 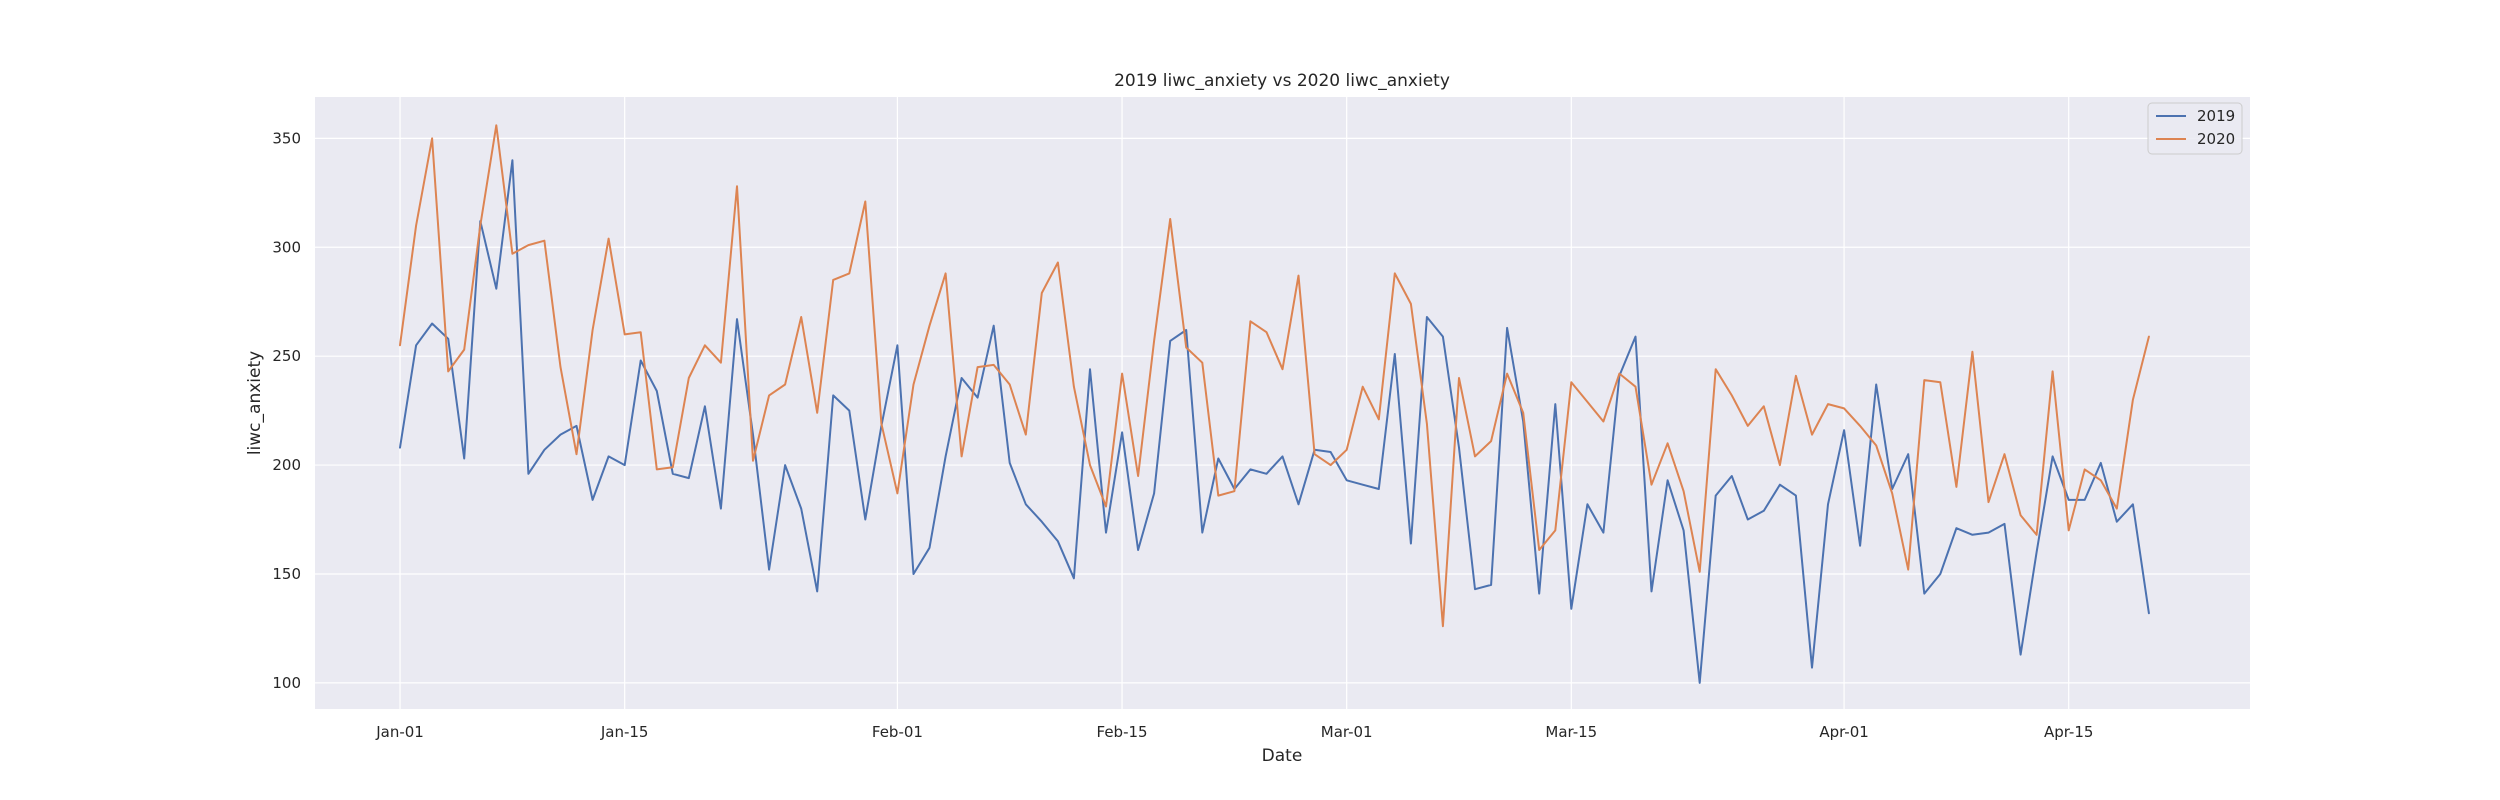 I want to click on x-tick-label: Mar-15, so click(x=1571, y=732).